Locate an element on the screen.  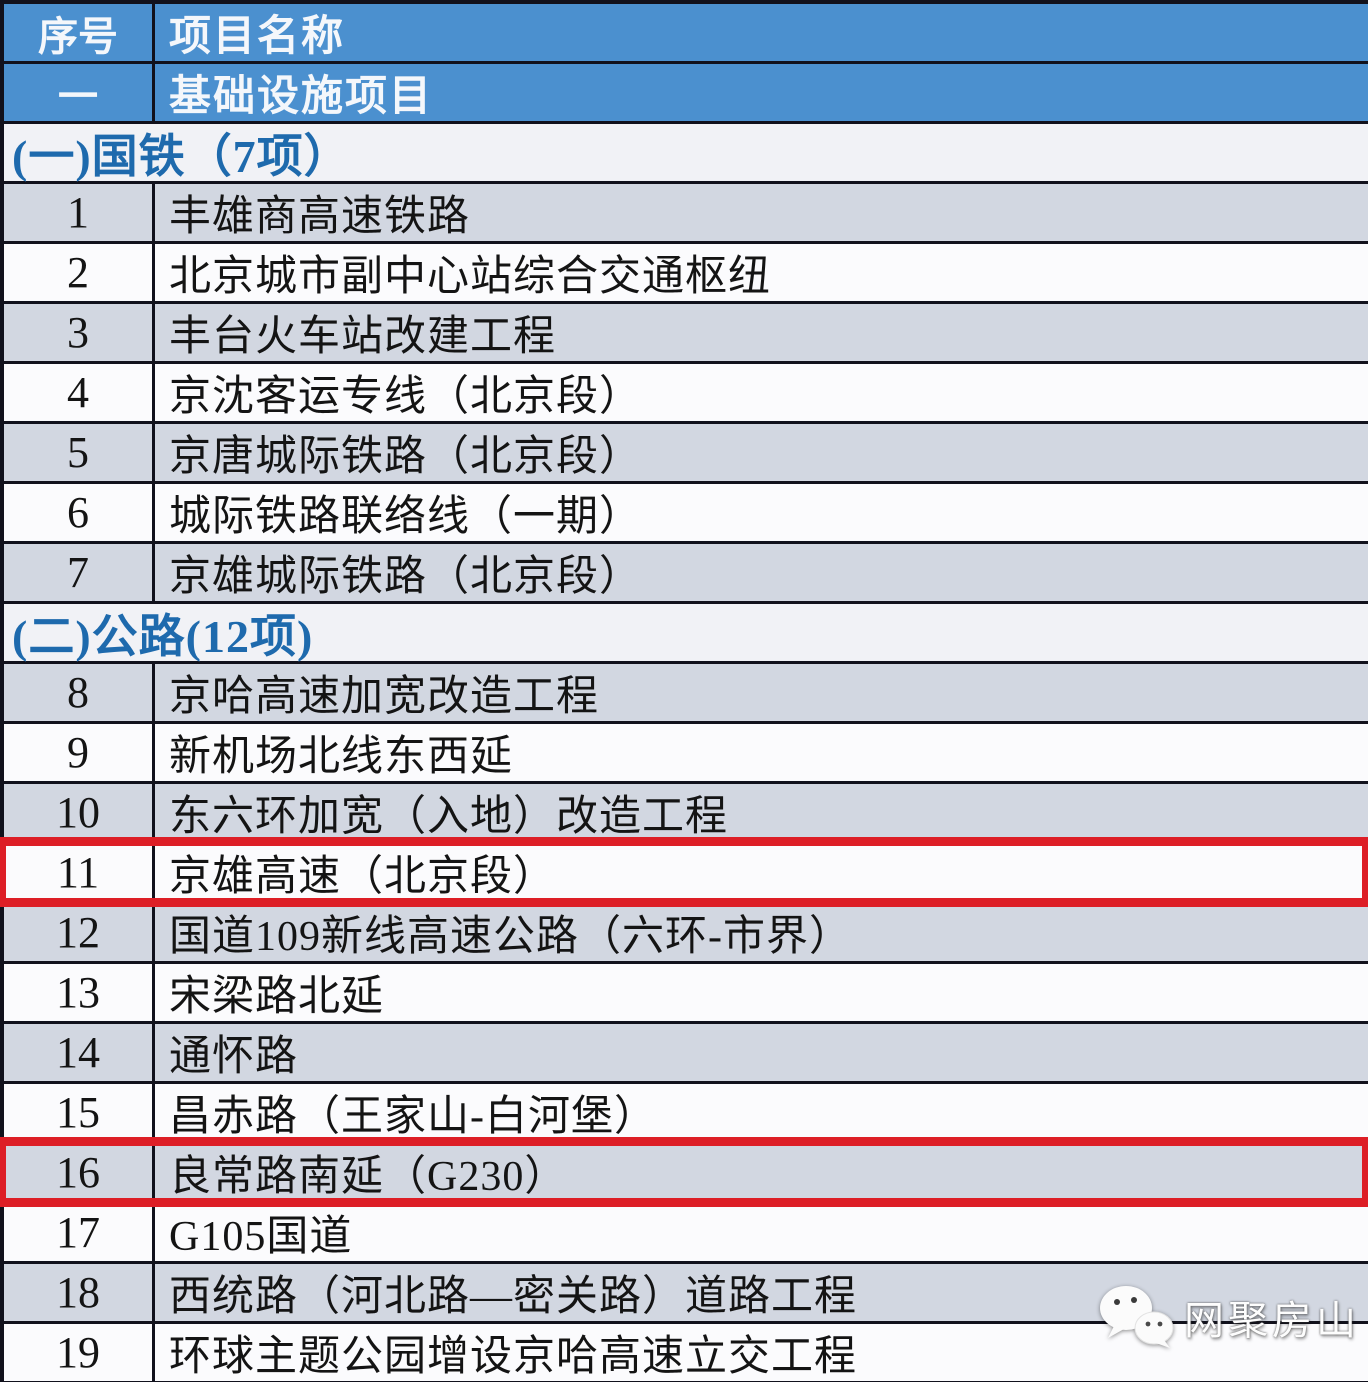
table-row-18: 18 西统路（河北路—密关路）道路工程 is located at coordinates (686, 1294).